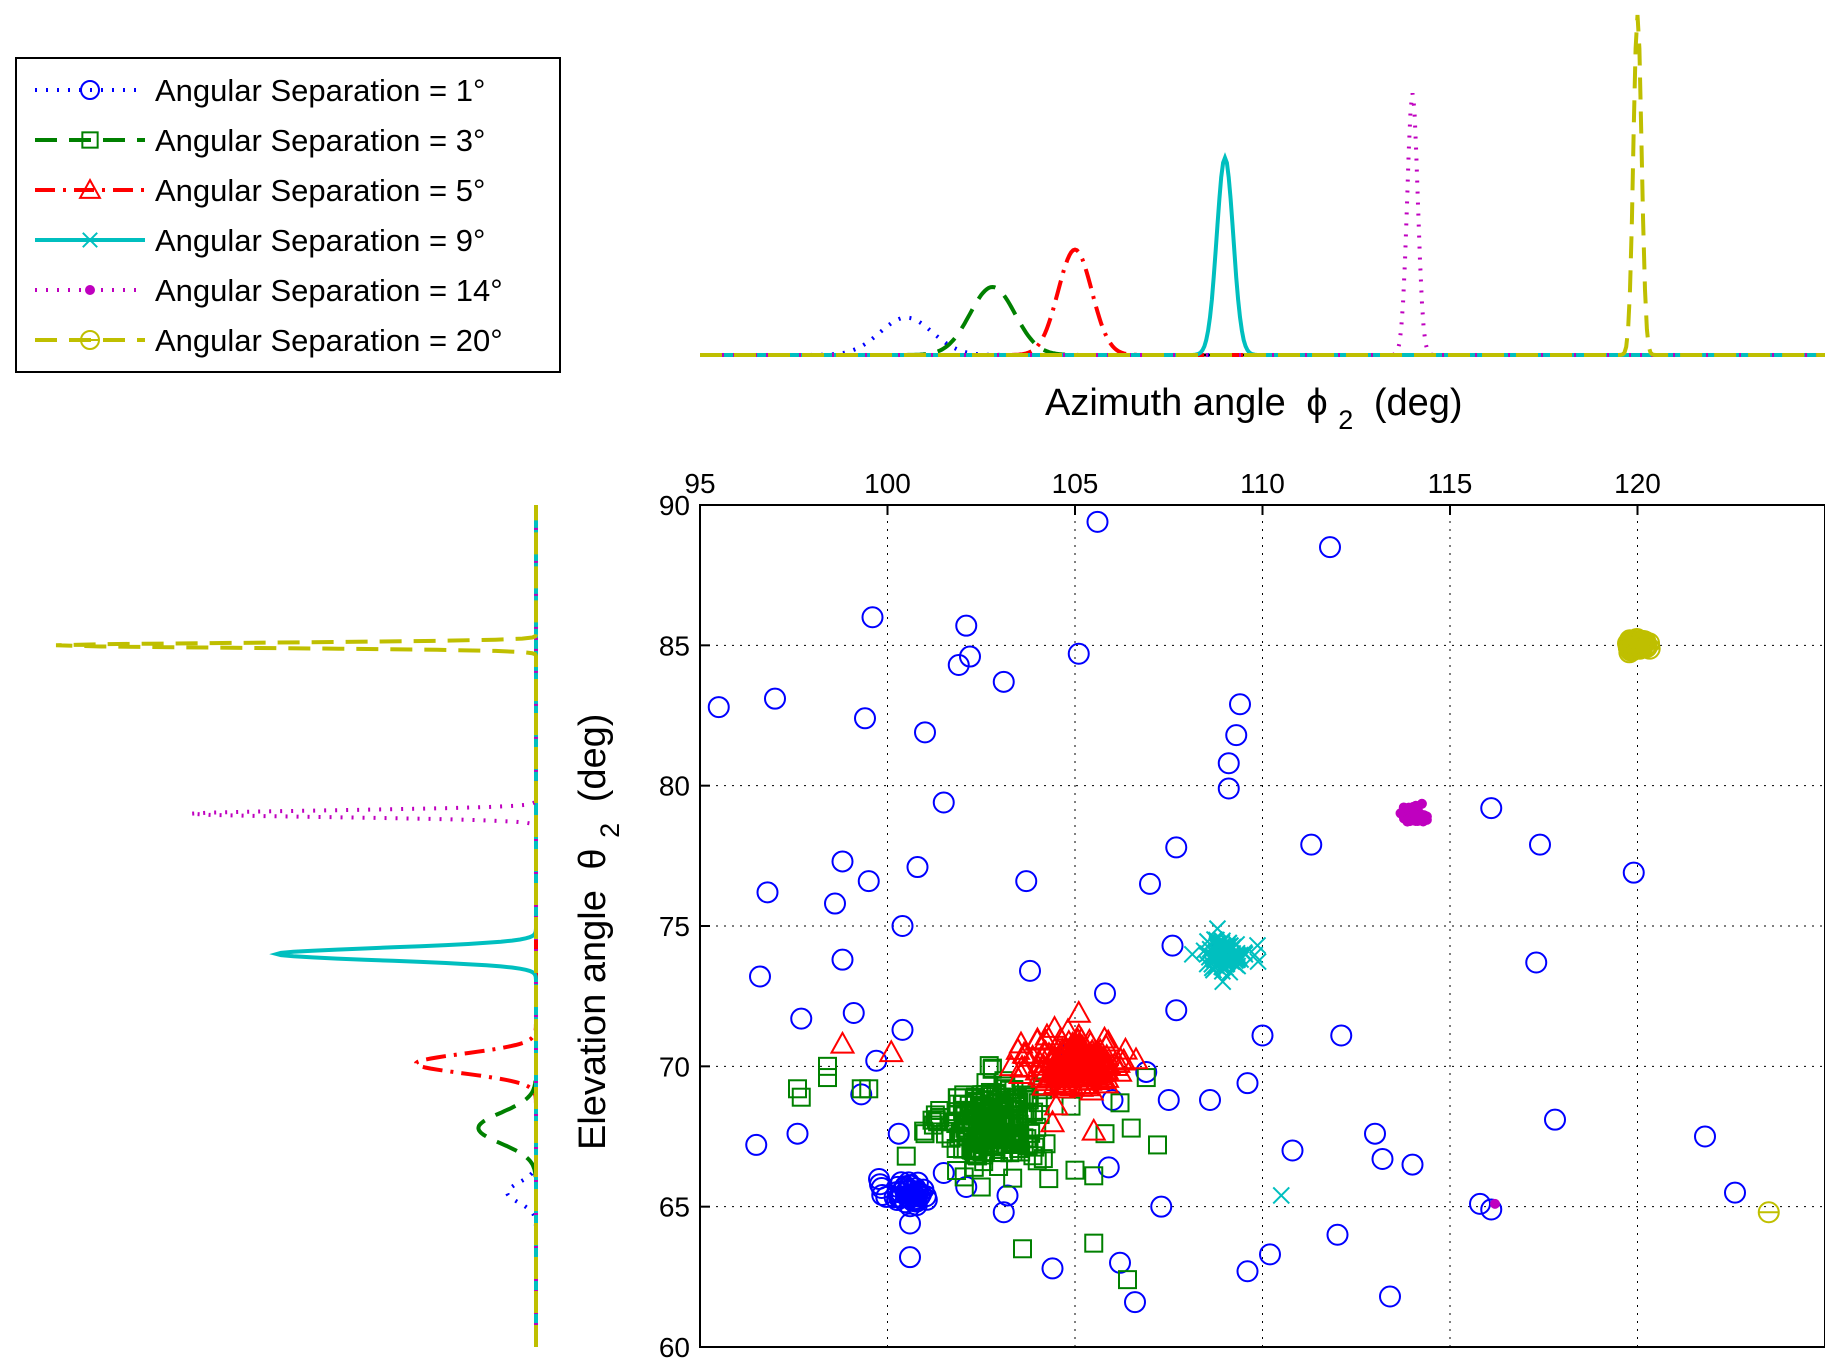  I want to click on x-axis-label: Azimuth angle ϕ 2 (deg), so click(1254, 410).